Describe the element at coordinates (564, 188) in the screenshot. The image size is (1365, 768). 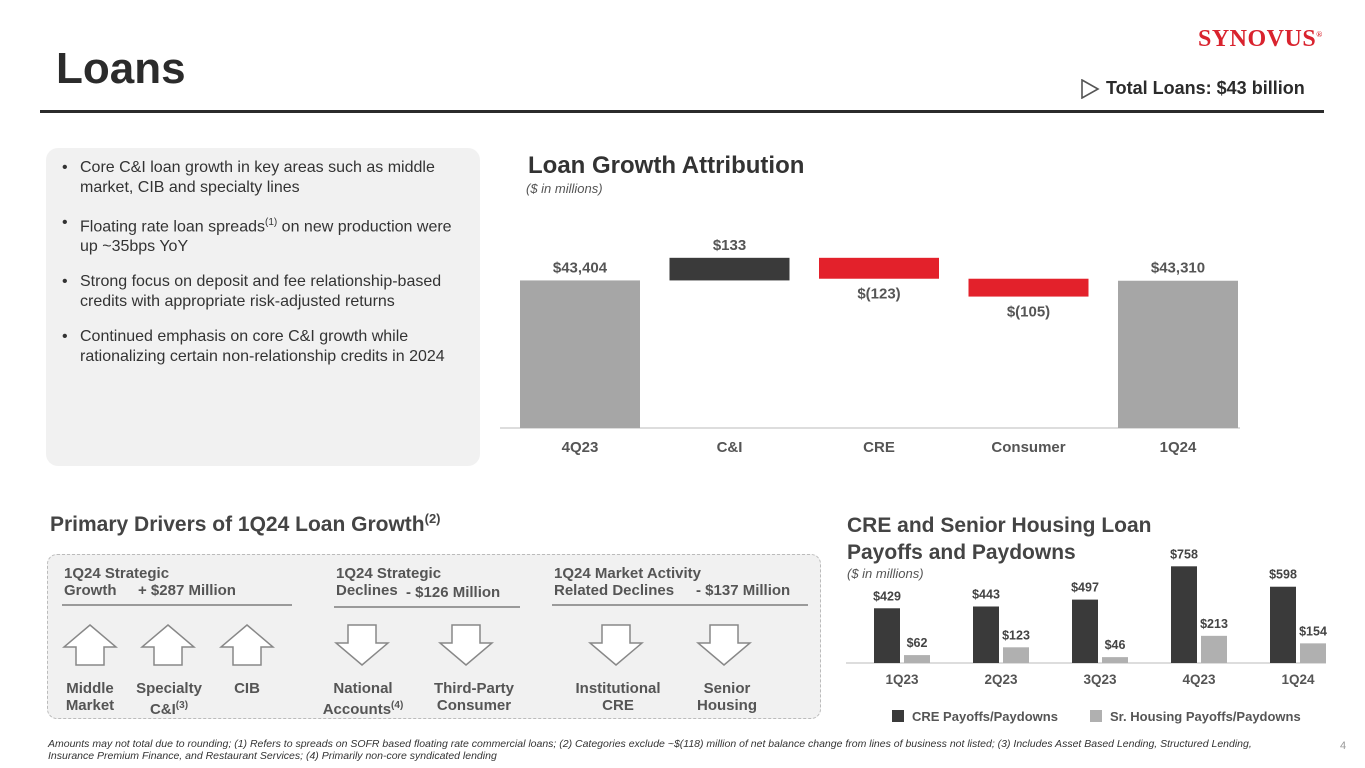
I see `waterfall-subtitle: ($ in millions)` at that location.